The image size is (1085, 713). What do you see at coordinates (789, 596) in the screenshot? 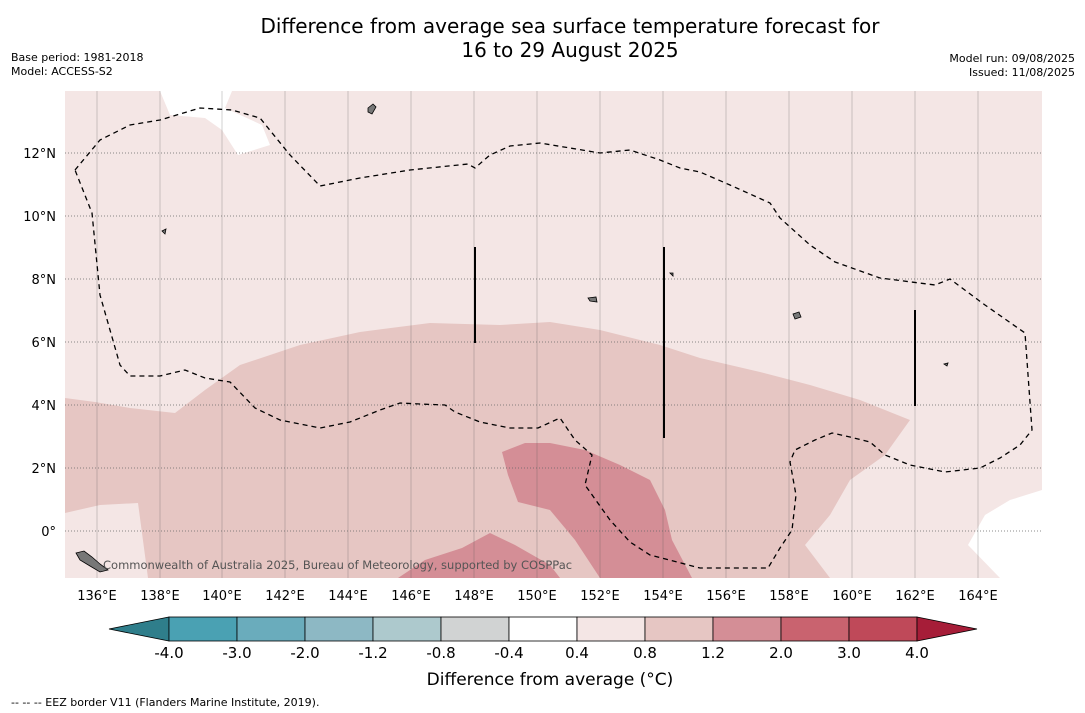
I see `lon-label: 158°E` at bounding box center [789, 596].